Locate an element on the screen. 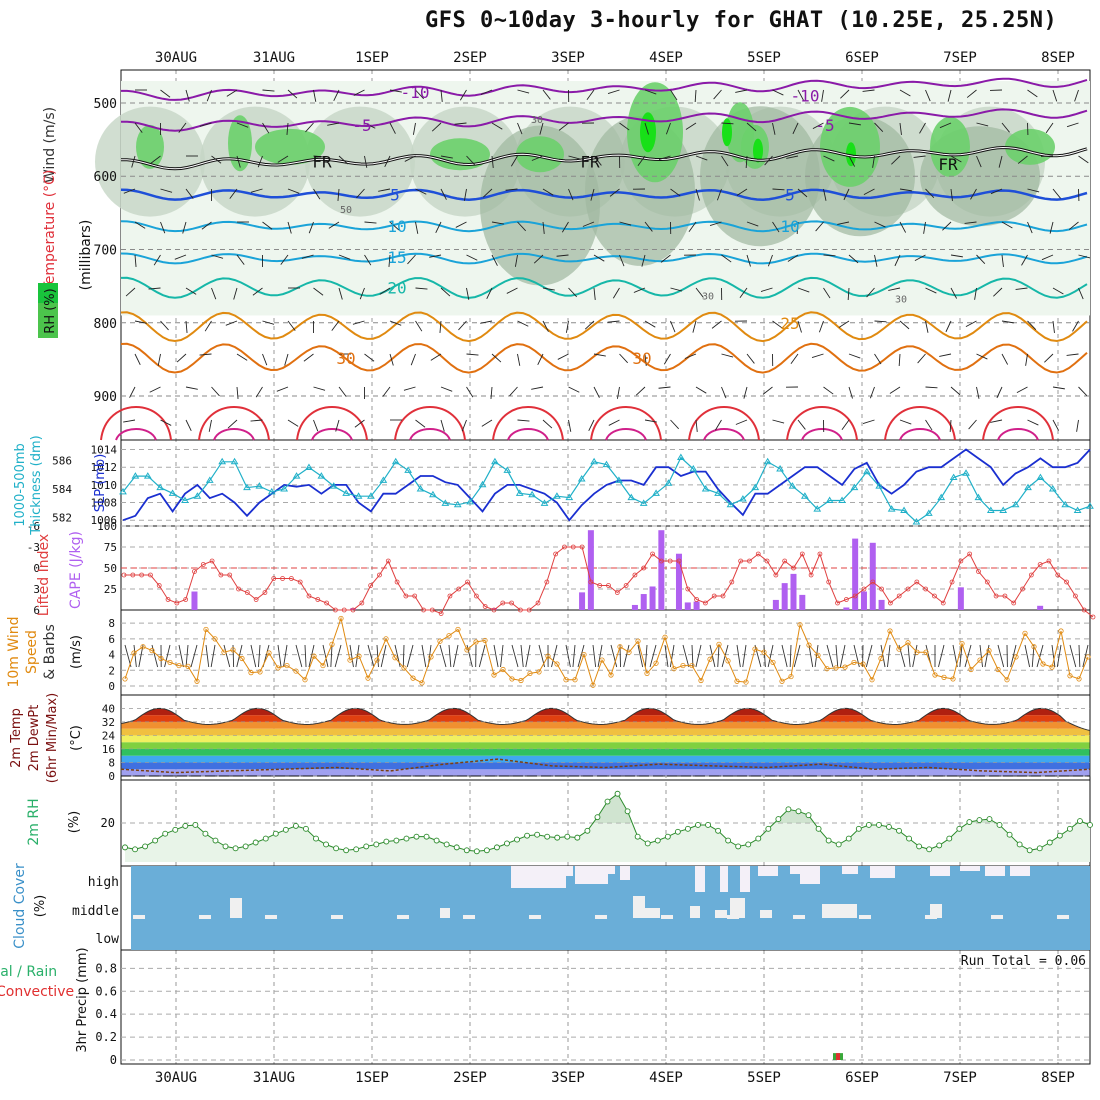 Image resolution: width=1100 pixels, height=1100 pixels. stability-panel: 100 75 50 25 -6 -3 0 3 6 is located at coordinates (561, 570).